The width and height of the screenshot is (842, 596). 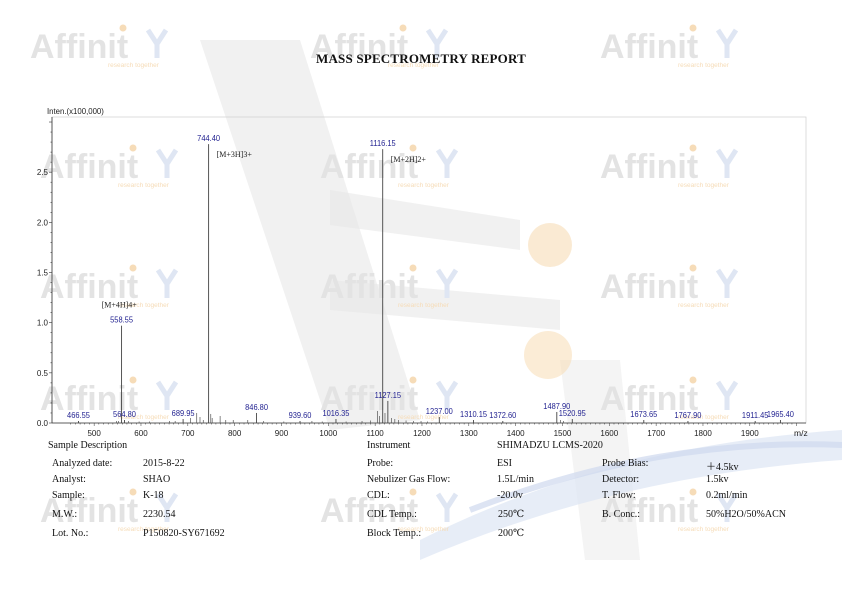 What do you see at coordinates (256, 408) in the screenshot?
I see `peak-label: 846.80` at bounding box center [256, 408].